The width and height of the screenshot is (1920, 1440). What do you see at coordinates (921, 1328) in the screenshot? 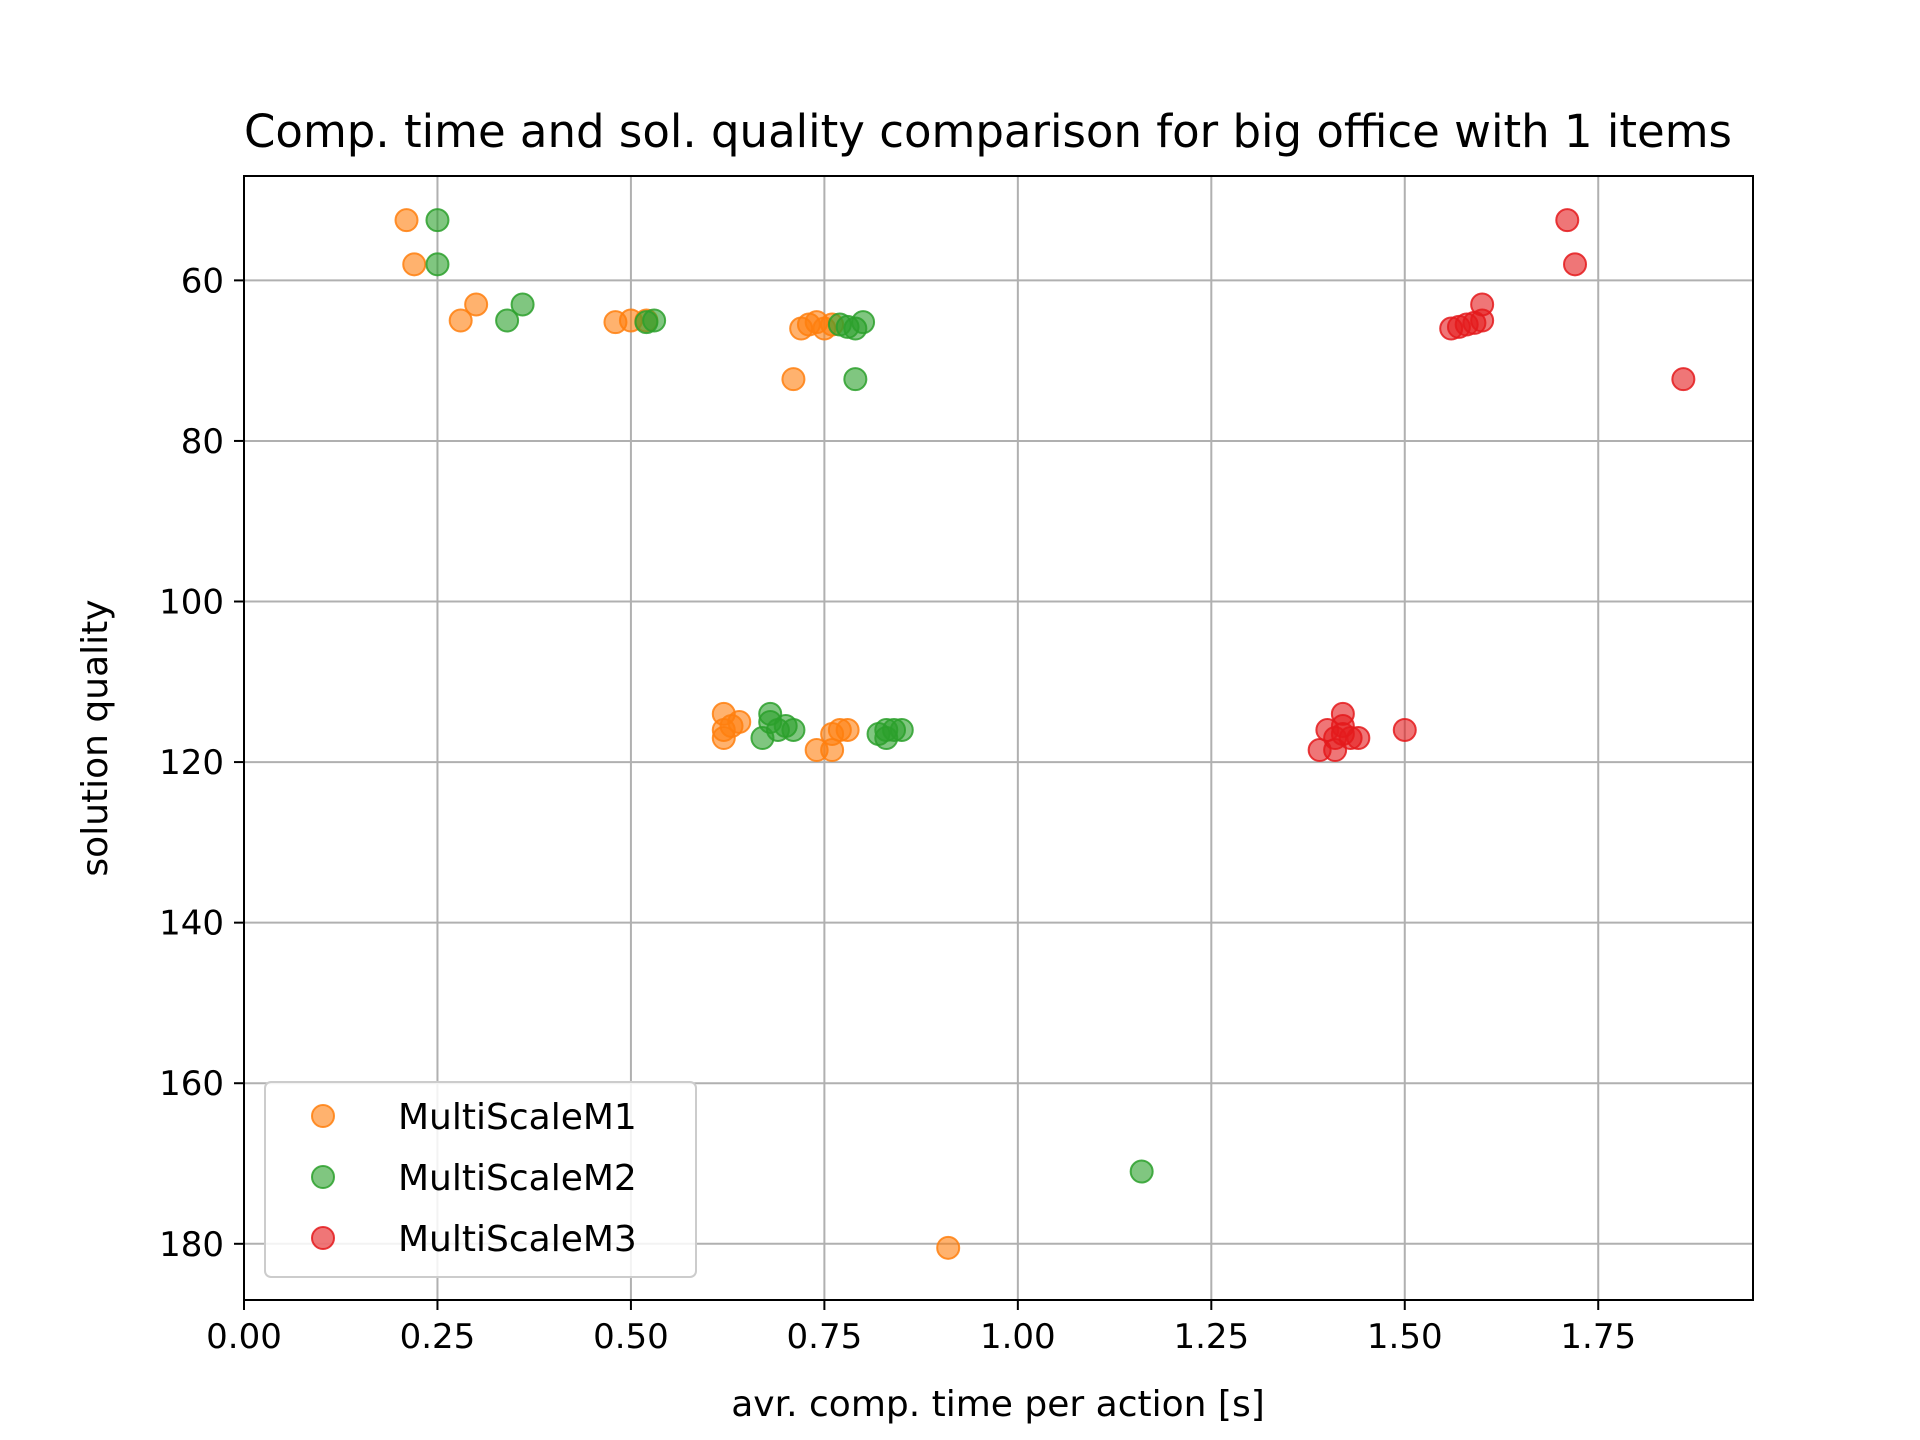
I see `x-axis-ticks: 0.00 0.25 0.50 0.75 1.00 1.25 1.50 1.75` at bounding box center [921, 1328].